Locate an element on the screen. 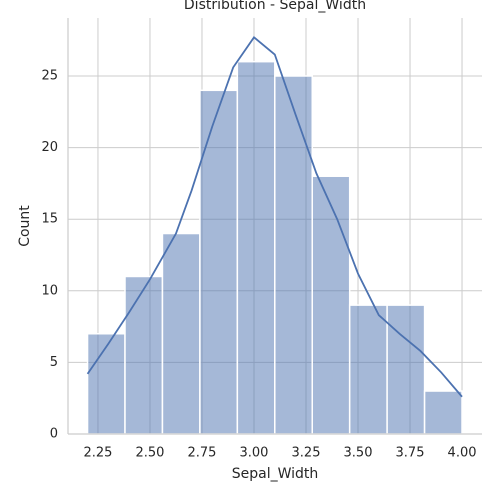 This screenshot has width=500, height=500. x-tick-label: 4.00 is located at coordinates (462, 453).